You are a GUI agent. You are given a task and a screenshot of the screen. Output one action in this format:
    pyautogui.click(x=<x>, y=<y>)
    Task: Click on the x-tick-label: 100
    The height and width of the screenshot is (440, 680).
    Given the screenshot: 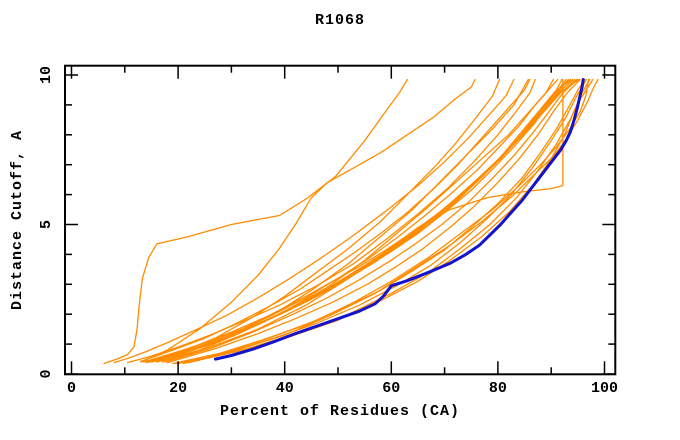 What is the action you would take?
    pyautogui.click(x=604, y=388)
    